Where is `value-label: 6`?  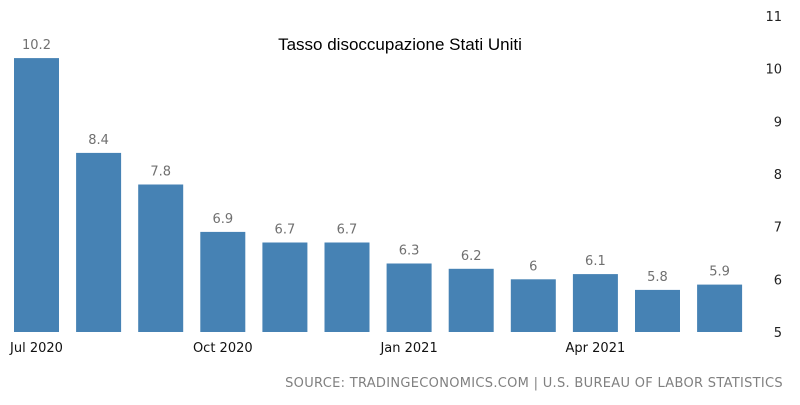 value-label: 6 is located at coordinates (533, 266).